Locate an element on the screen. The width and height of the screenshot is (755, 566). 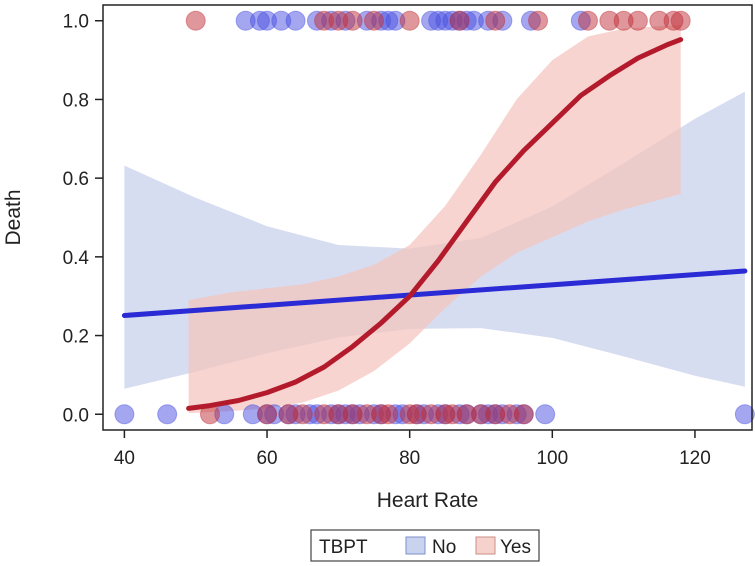
y-tick-label: 0.8 is located at coordinates (76, 100).